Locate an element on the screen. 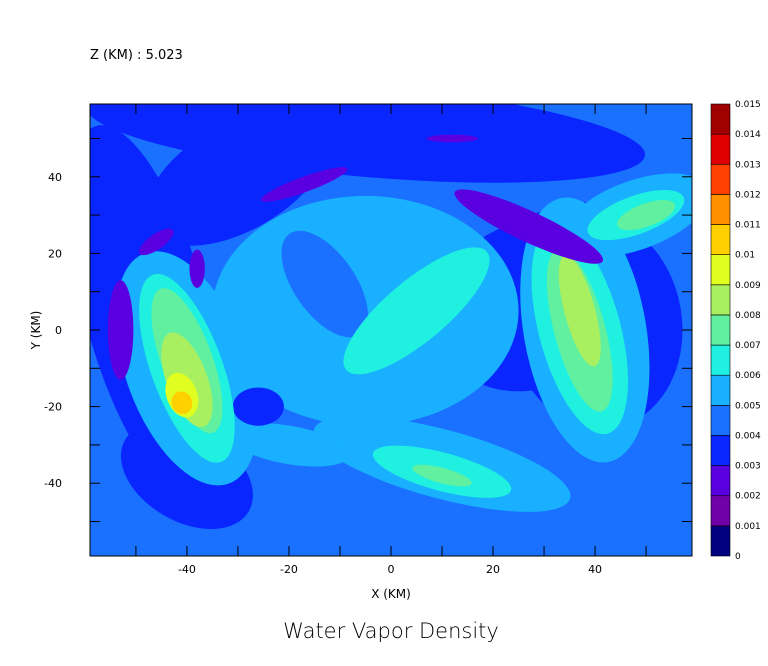 The height and width of the screenshot is (666, 768). colorbar-label: 0.014 is located at coordinates (748, 135).